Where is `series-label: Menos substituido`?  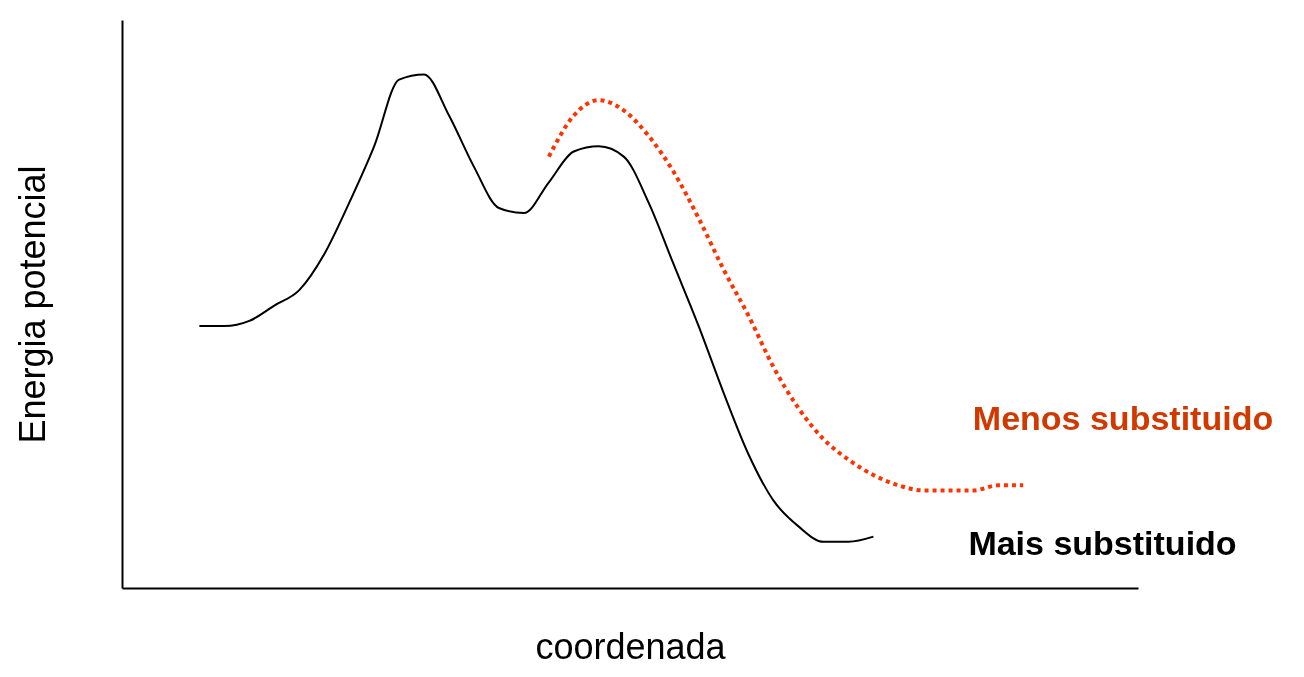
series-label: Menos substituido is located at coordinates (1123, 418).